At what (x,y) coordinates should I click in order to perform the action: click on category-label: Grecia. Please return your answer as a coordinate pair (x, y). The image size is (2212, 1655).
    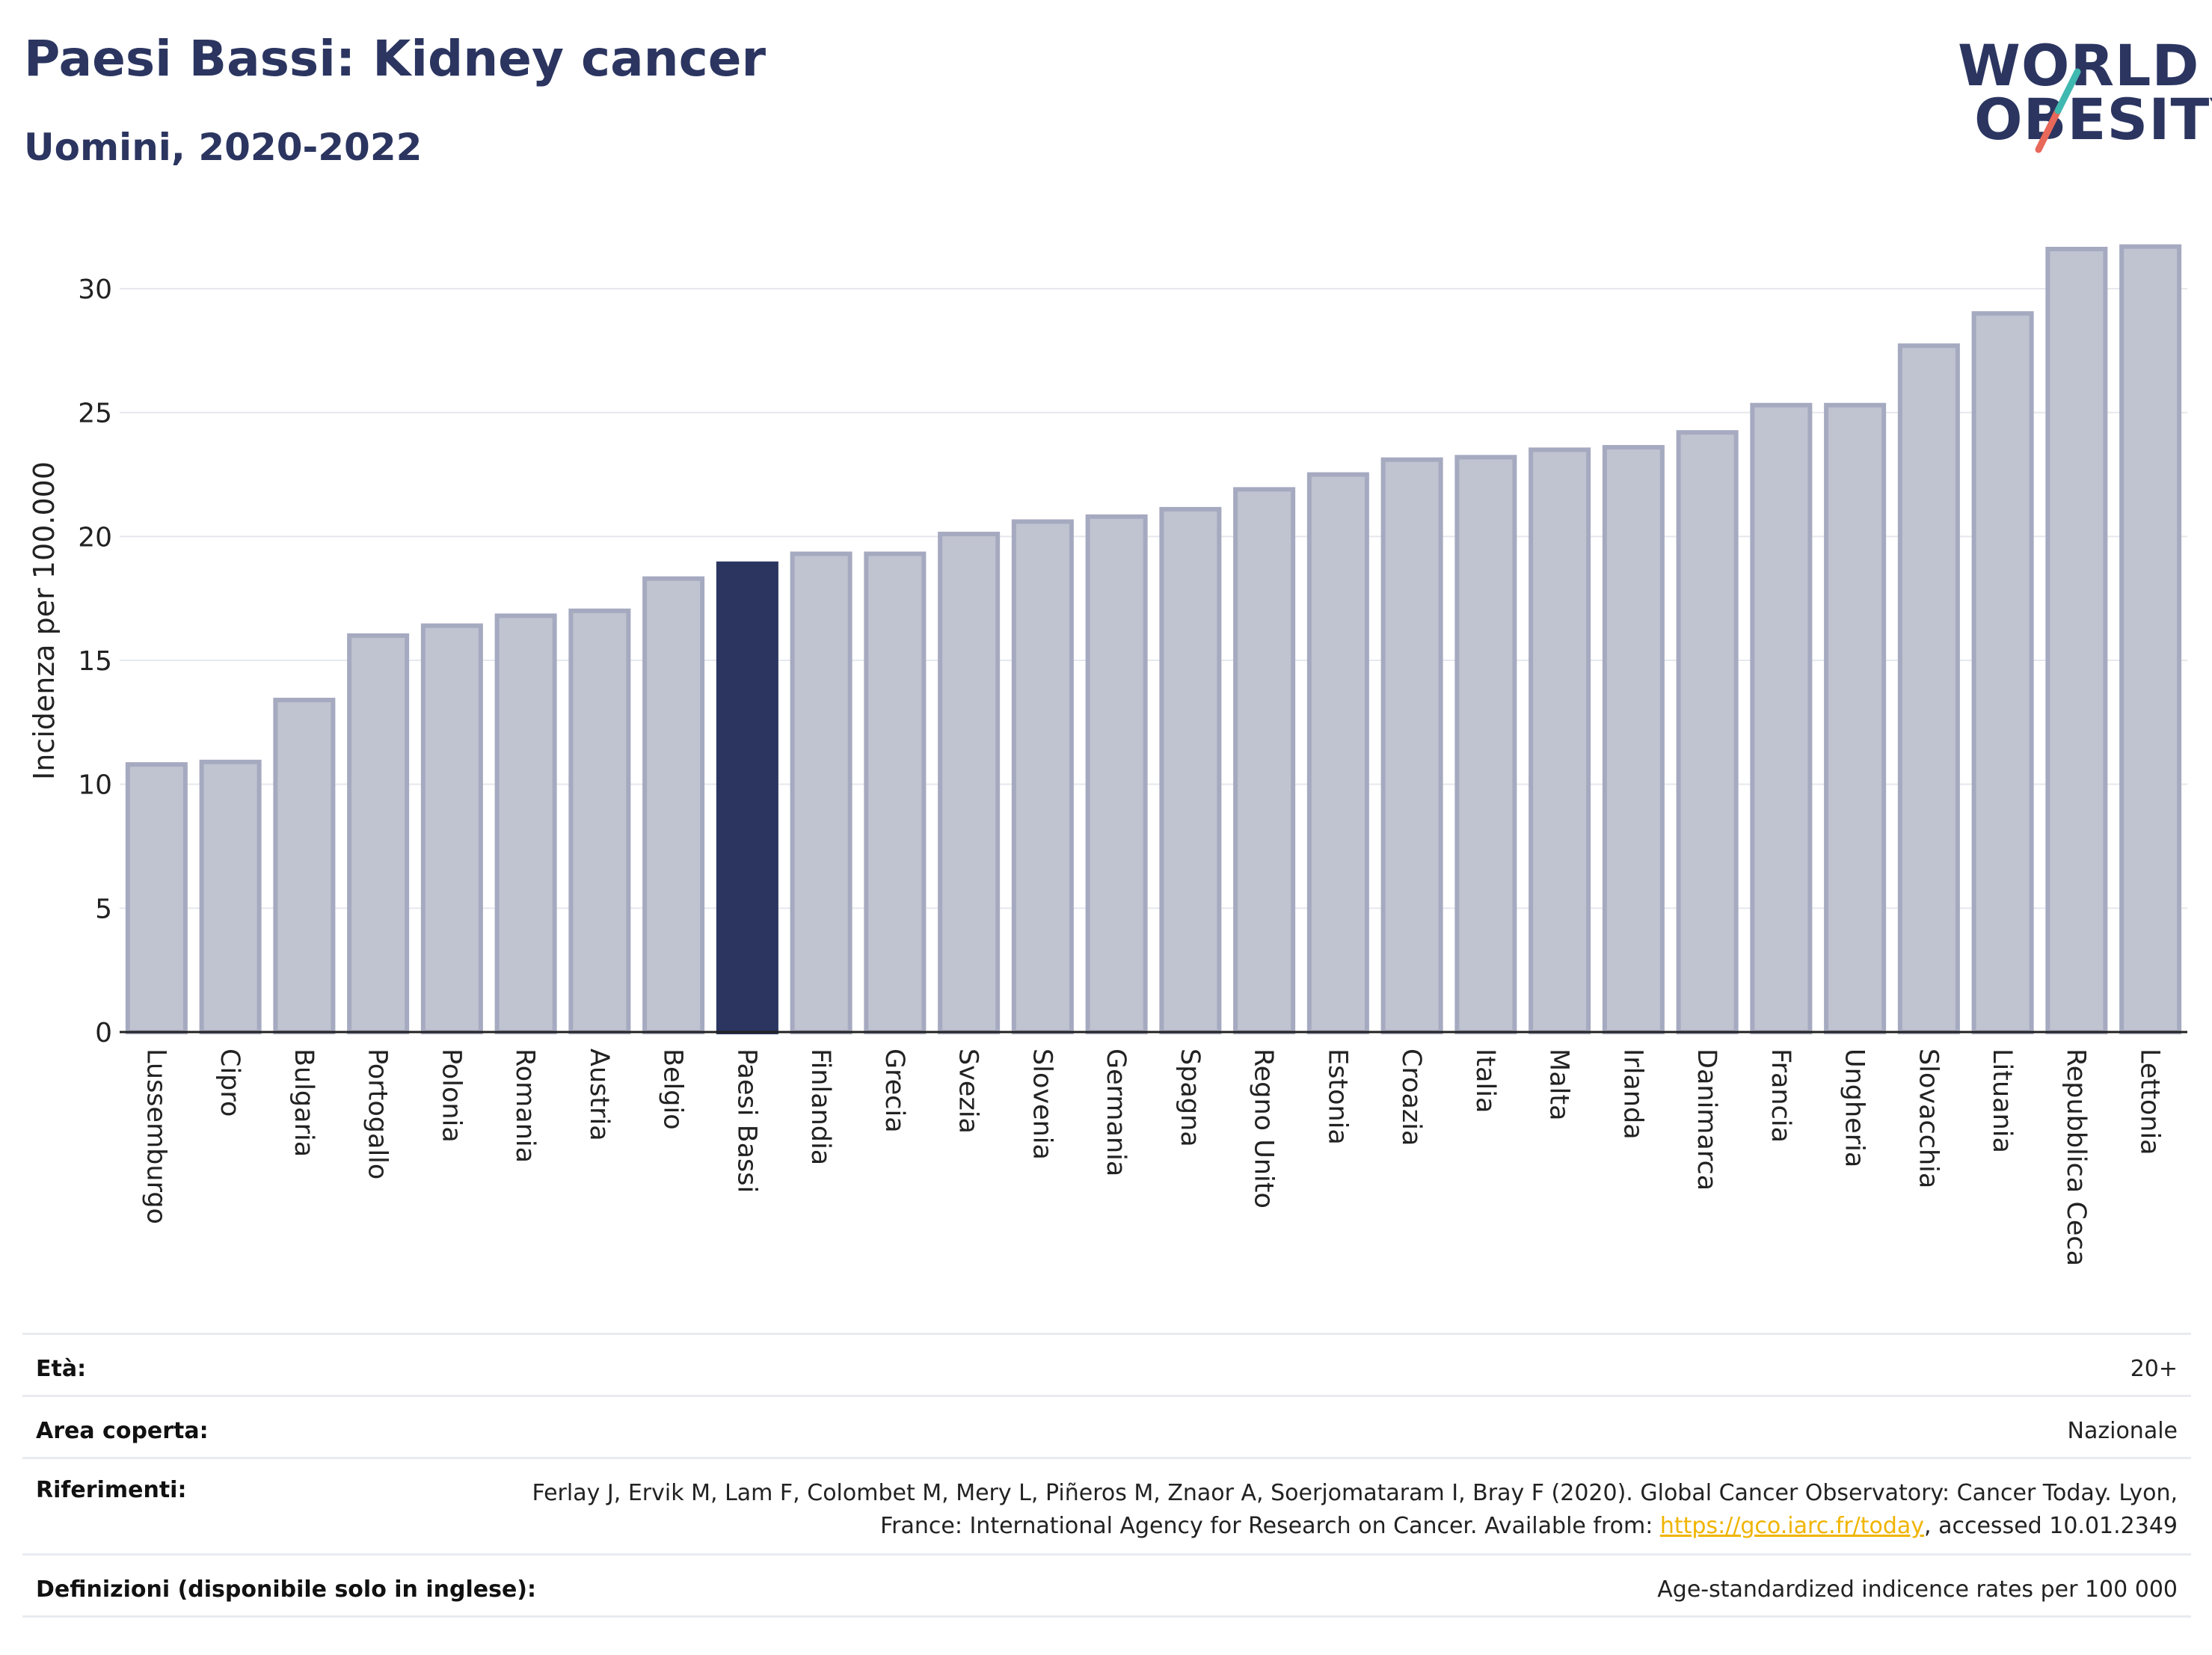
    Looking at the image, I should click on (894, 1090).